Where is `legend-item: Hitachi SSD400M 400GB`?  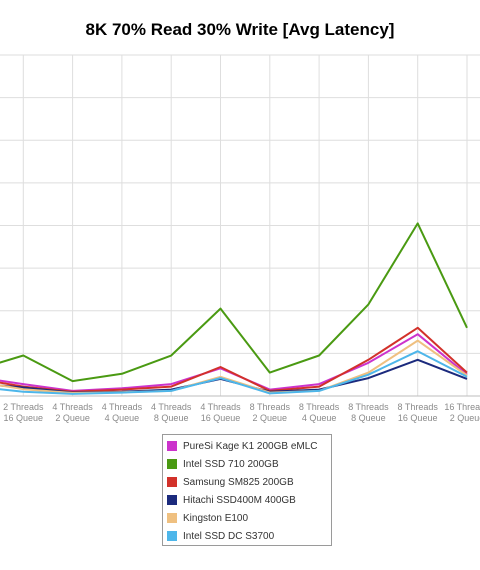
legend-item: Hitachi SSD400M 400GB is located at coordinates (249, 500).